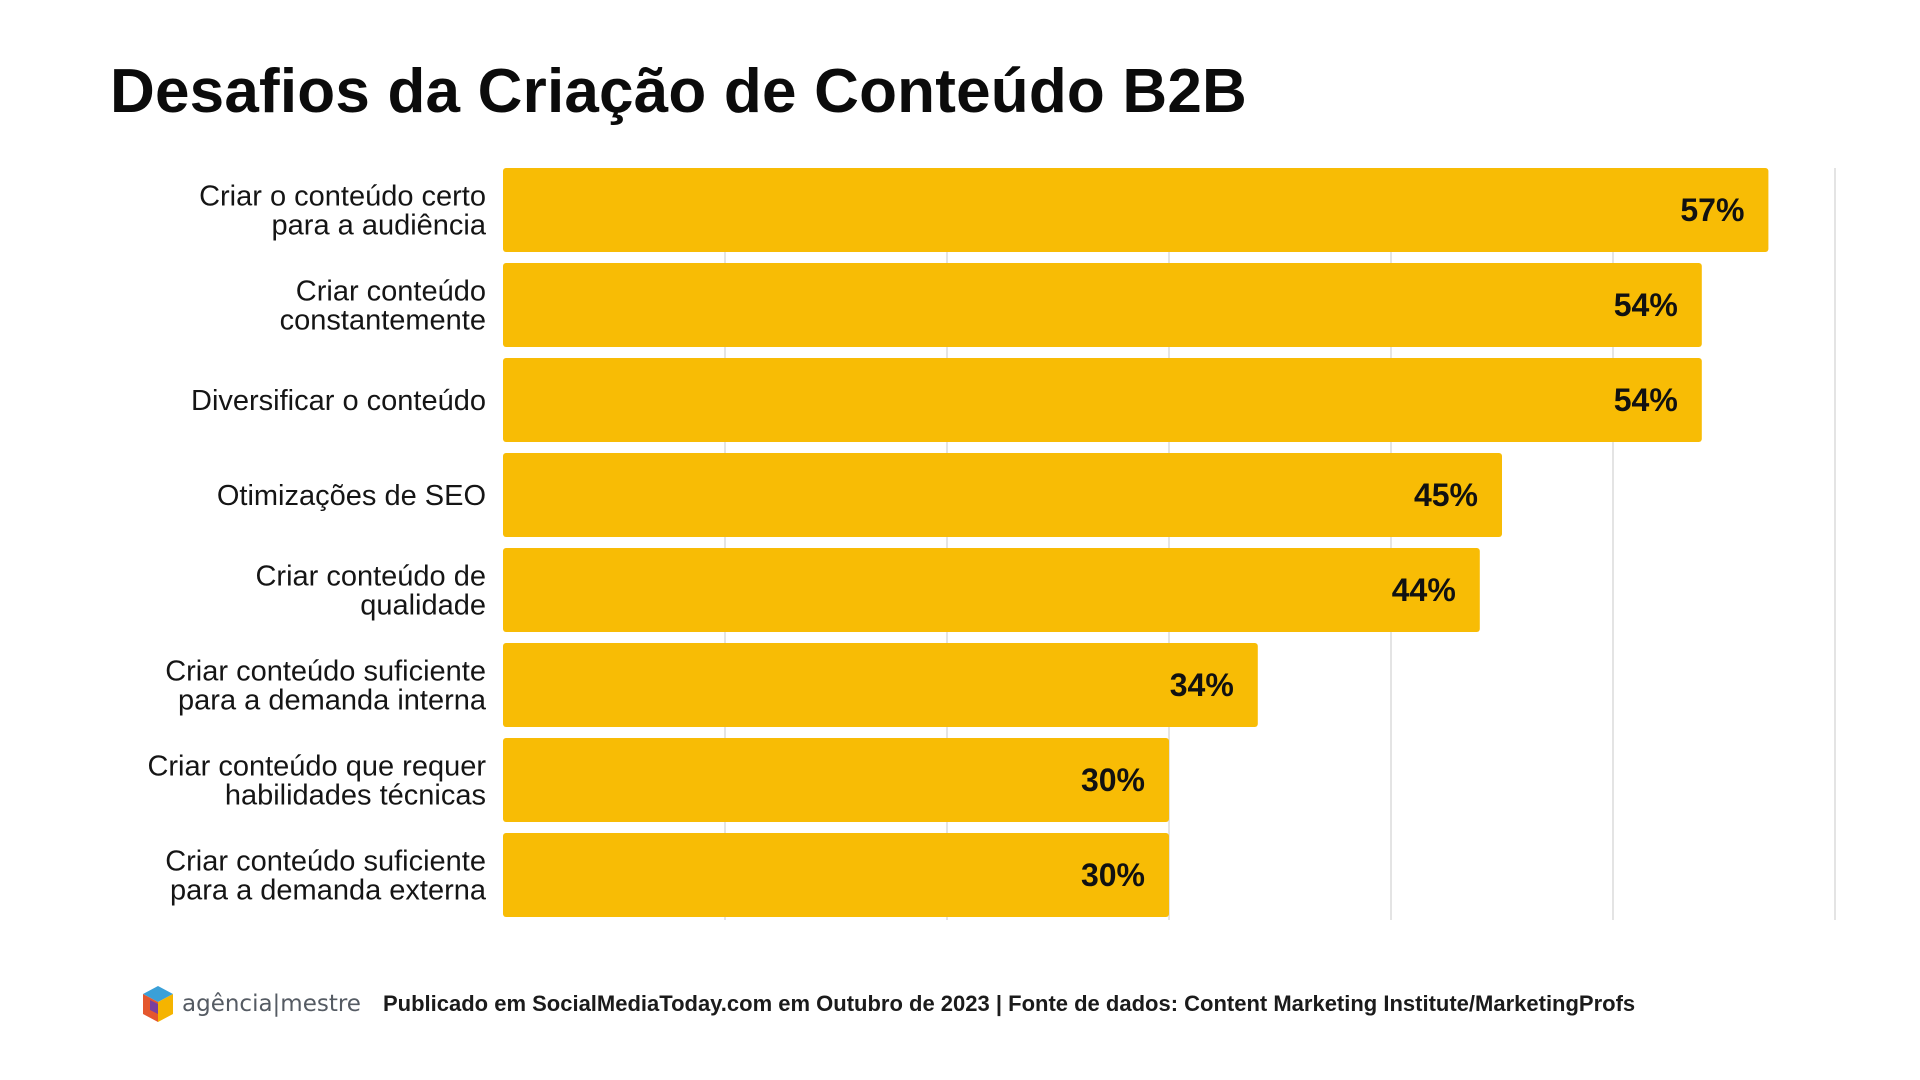  I want to click on logo-text: agência|mestre, so click(271, 1004).